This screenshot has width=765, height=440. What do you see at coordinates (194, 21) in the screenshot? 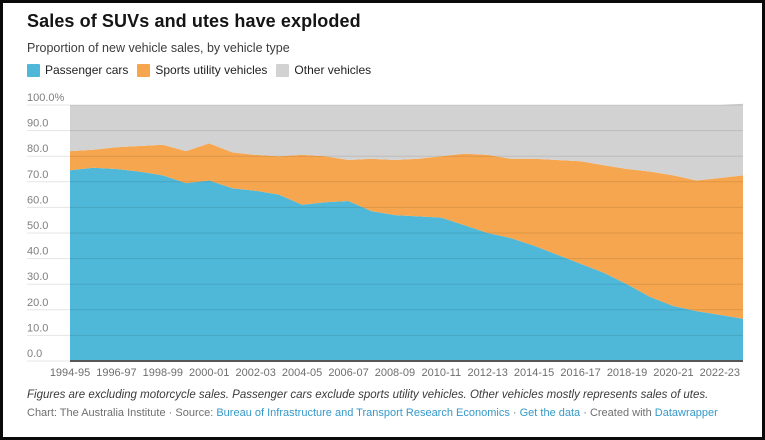
I see `chart-title: Sales of SUVs and utes have exploded` at bounding box center [194, 21].